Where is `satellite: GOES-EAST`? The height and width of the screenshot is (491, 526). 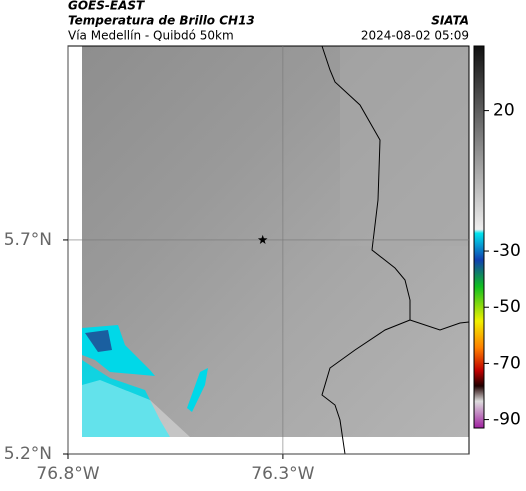 satellite: GOES-EAST is located at coordinates (106, 6).